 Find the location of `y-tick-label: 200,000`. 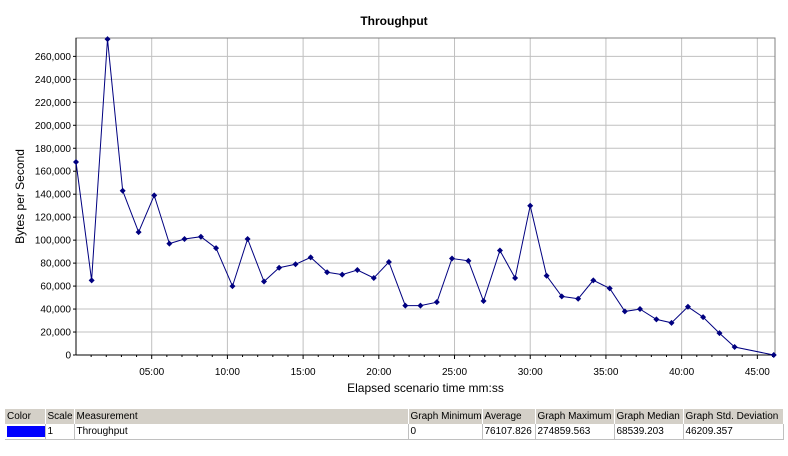

y-tick-label: 200,000 is located at coordinates (53, 126).